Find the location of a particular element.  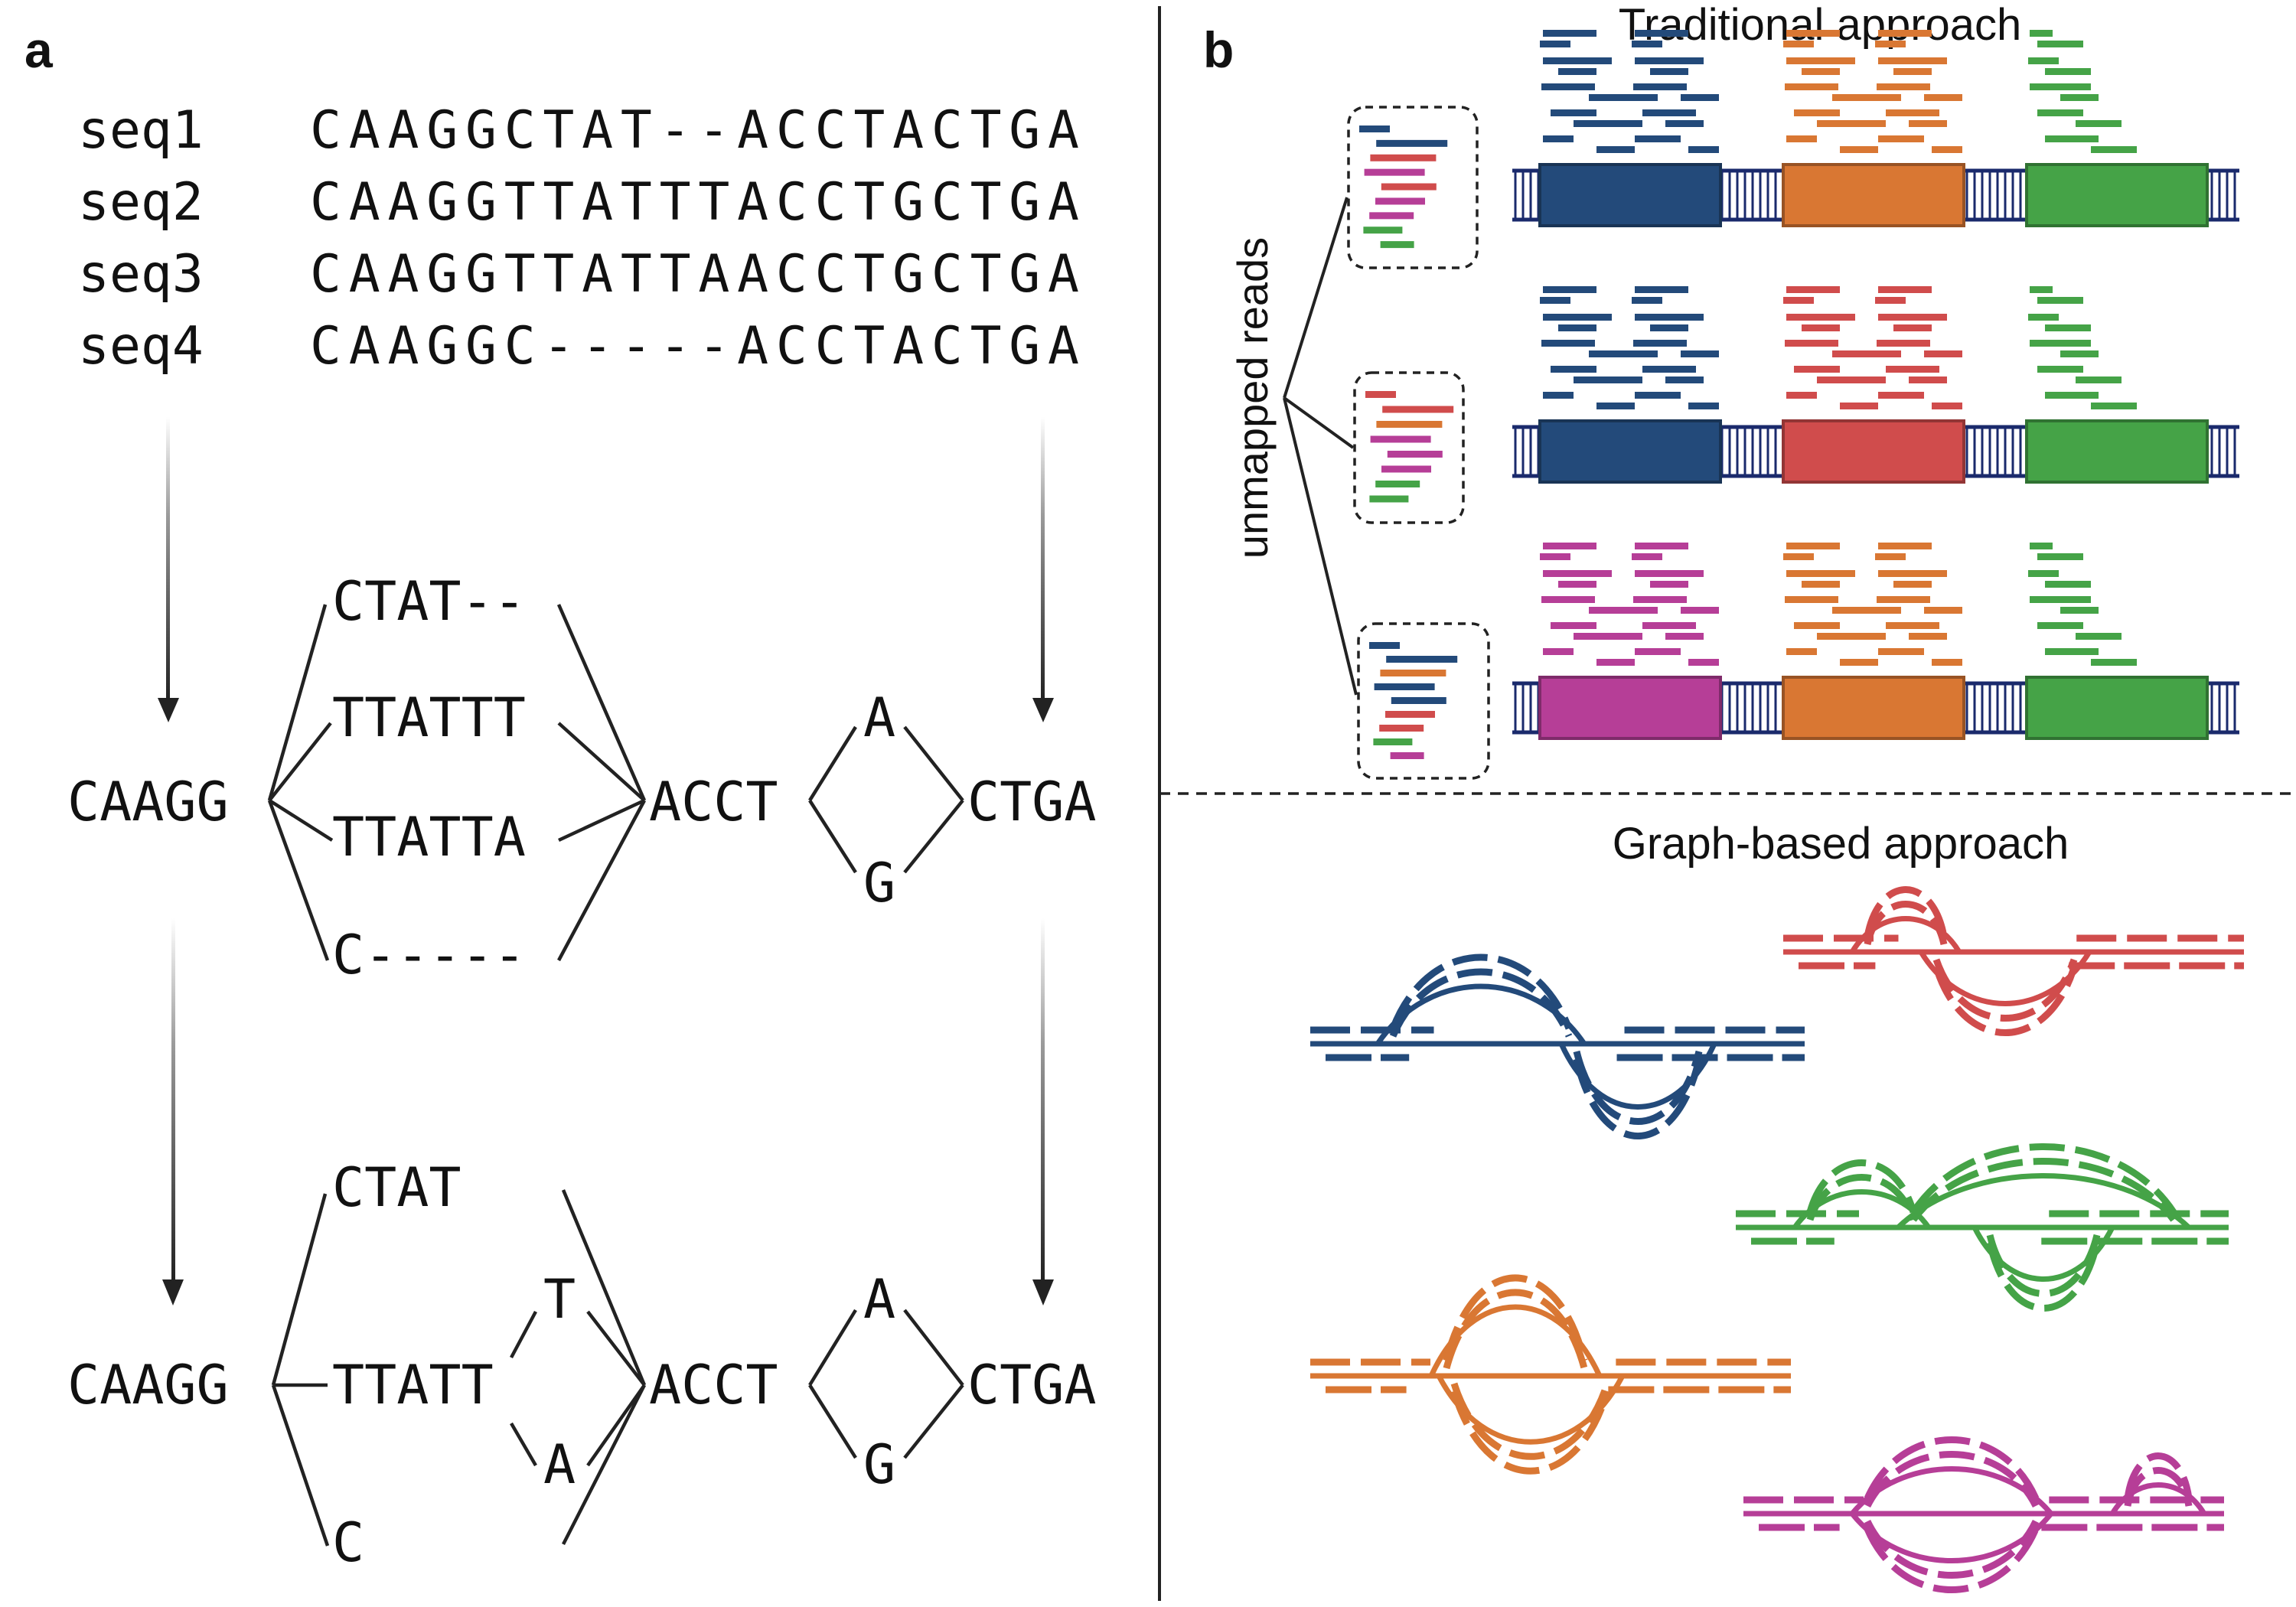

arrow-head is located at coordinates (173, 1292).